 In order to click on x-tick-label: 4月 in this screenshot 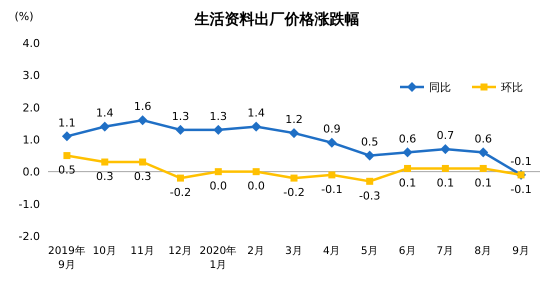, I will do `click(332, 251)`.